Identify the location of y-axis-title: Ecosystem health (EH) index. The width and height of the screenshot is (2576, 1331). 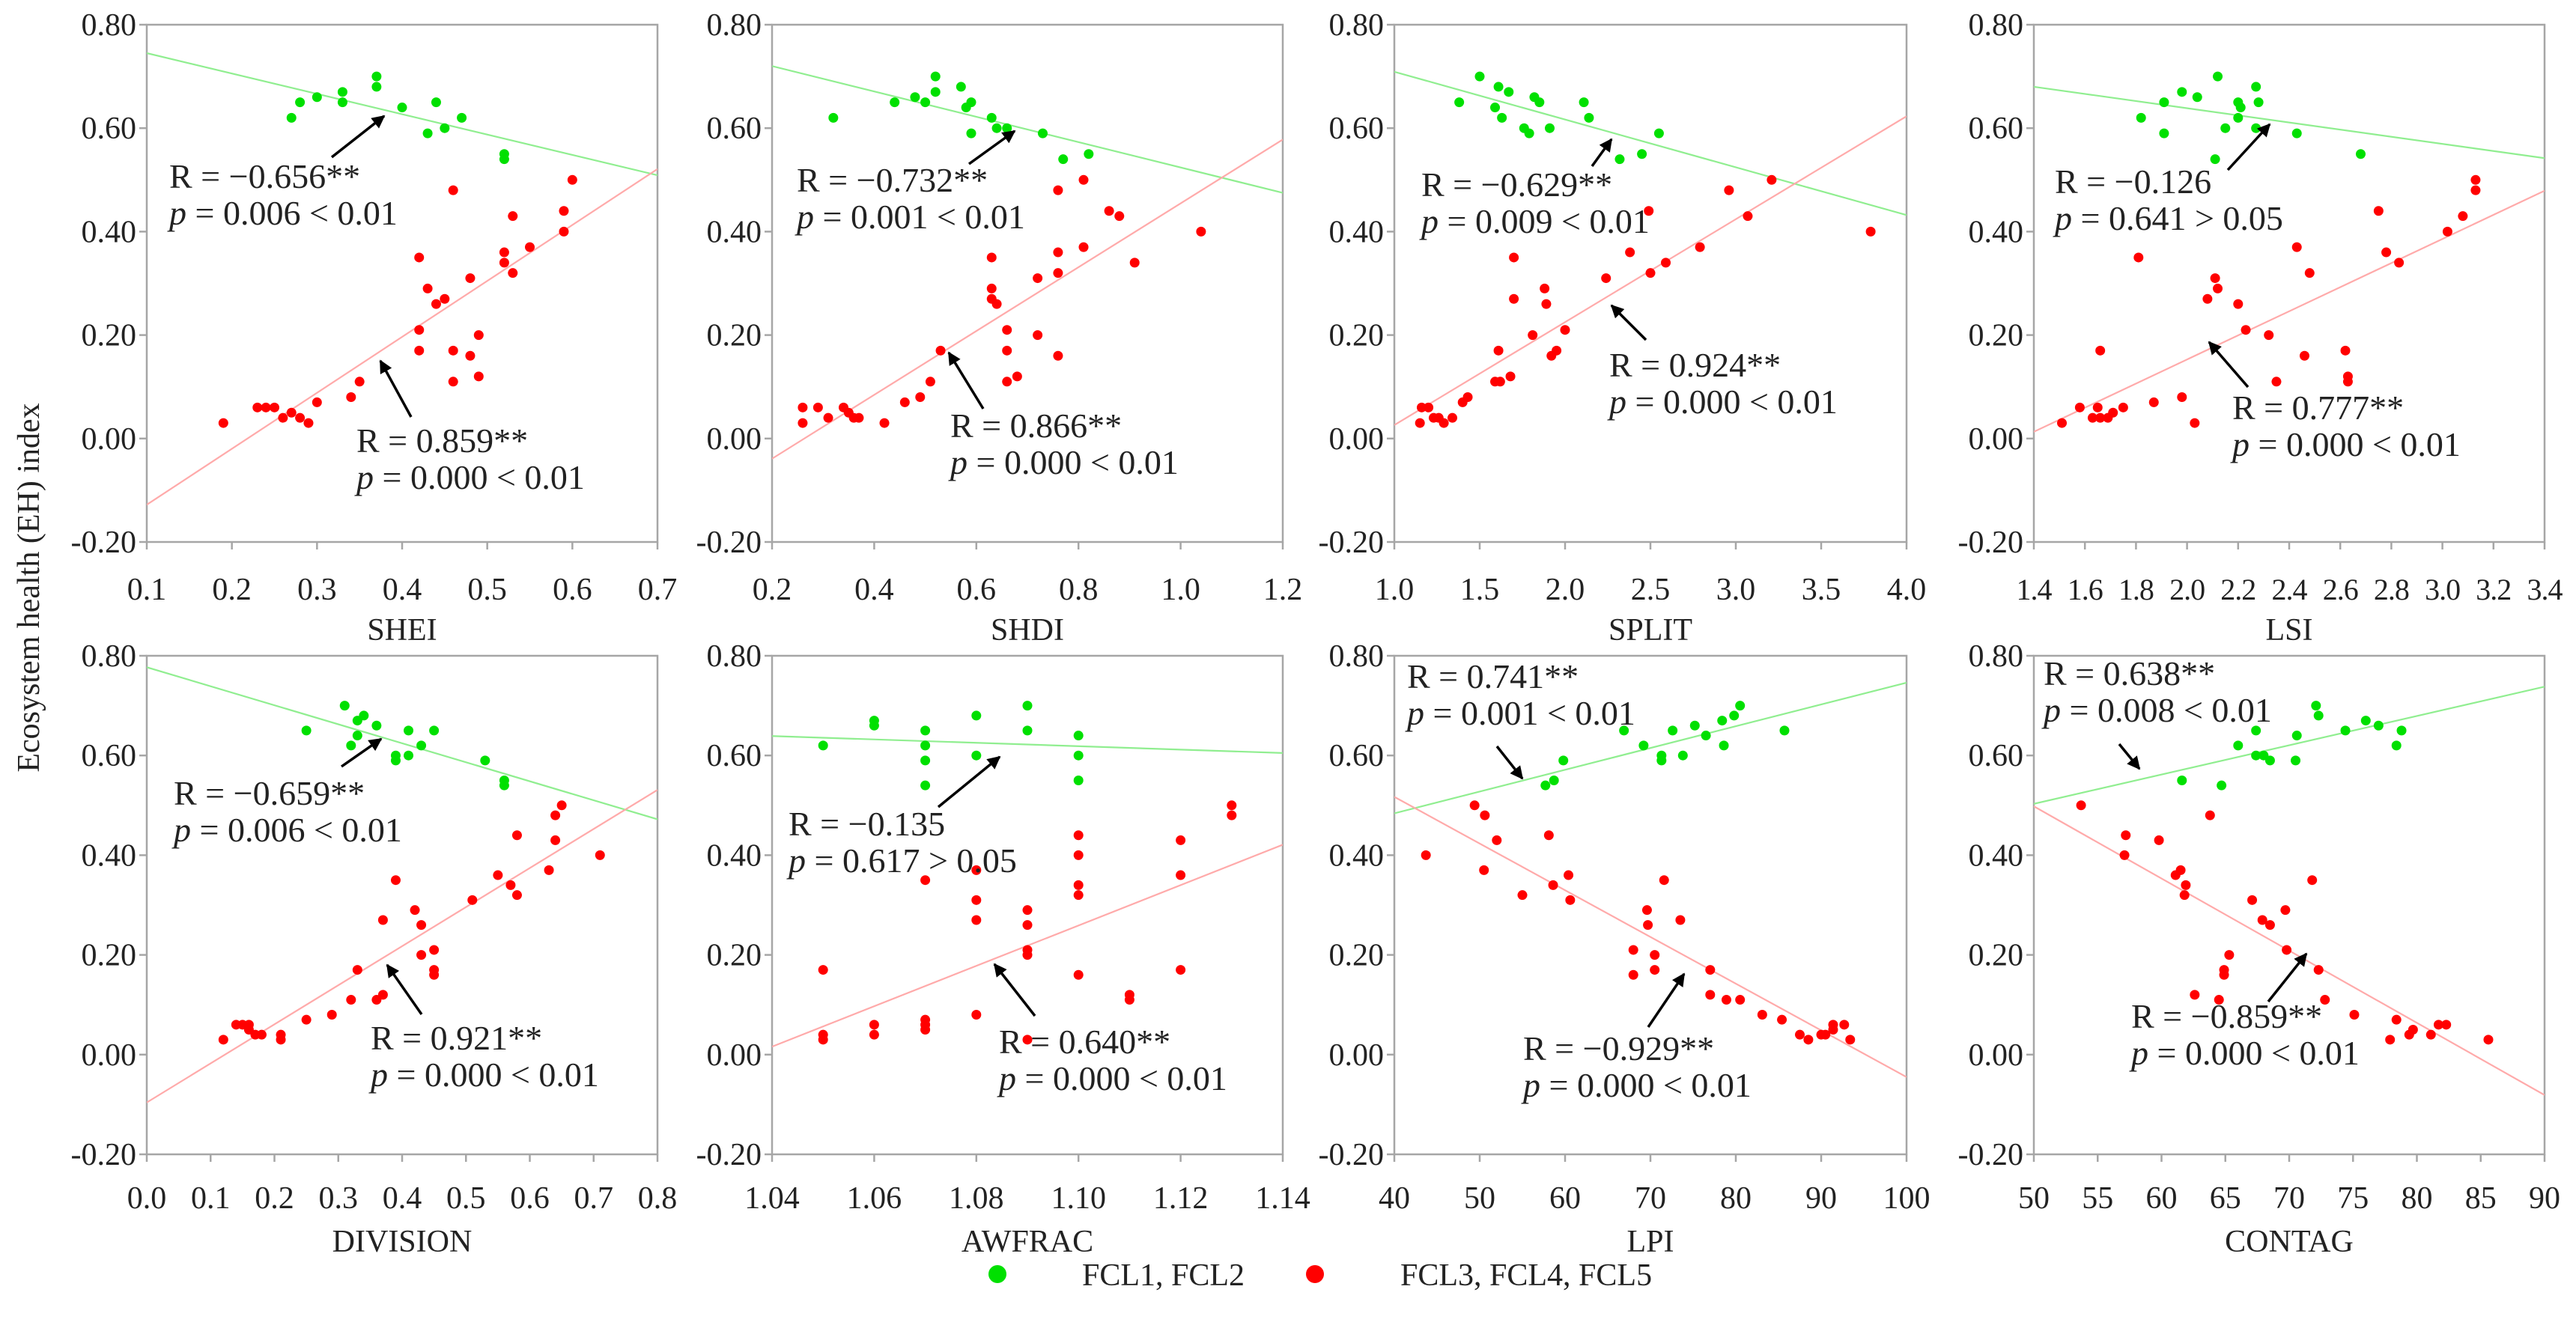
(29, 587).